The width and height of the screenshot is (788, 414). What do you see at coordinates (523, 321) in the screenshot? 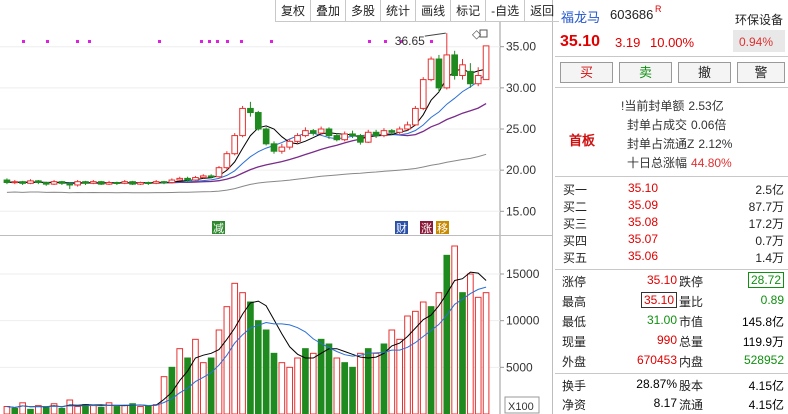
I see `volume-tick-label: 10000` at bounding box center [523, 321].